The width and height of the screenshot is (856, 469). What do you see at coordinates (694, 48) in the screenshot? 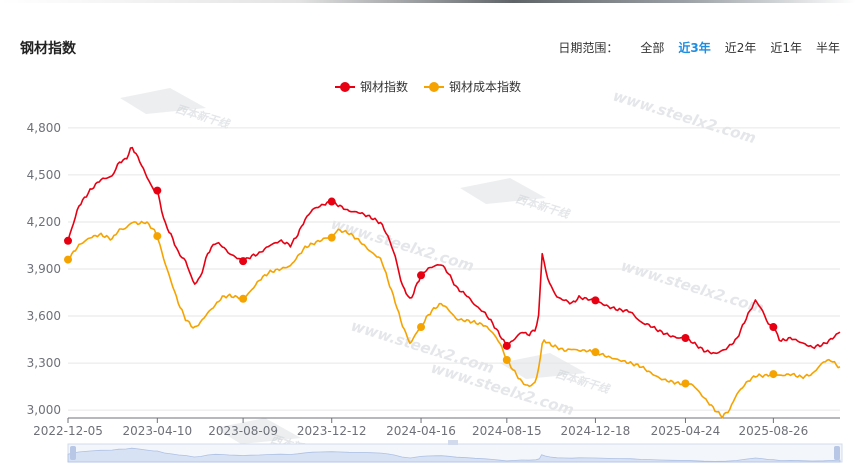
I see `range-option-3y: 近3年` at bounding box center [694, 48].